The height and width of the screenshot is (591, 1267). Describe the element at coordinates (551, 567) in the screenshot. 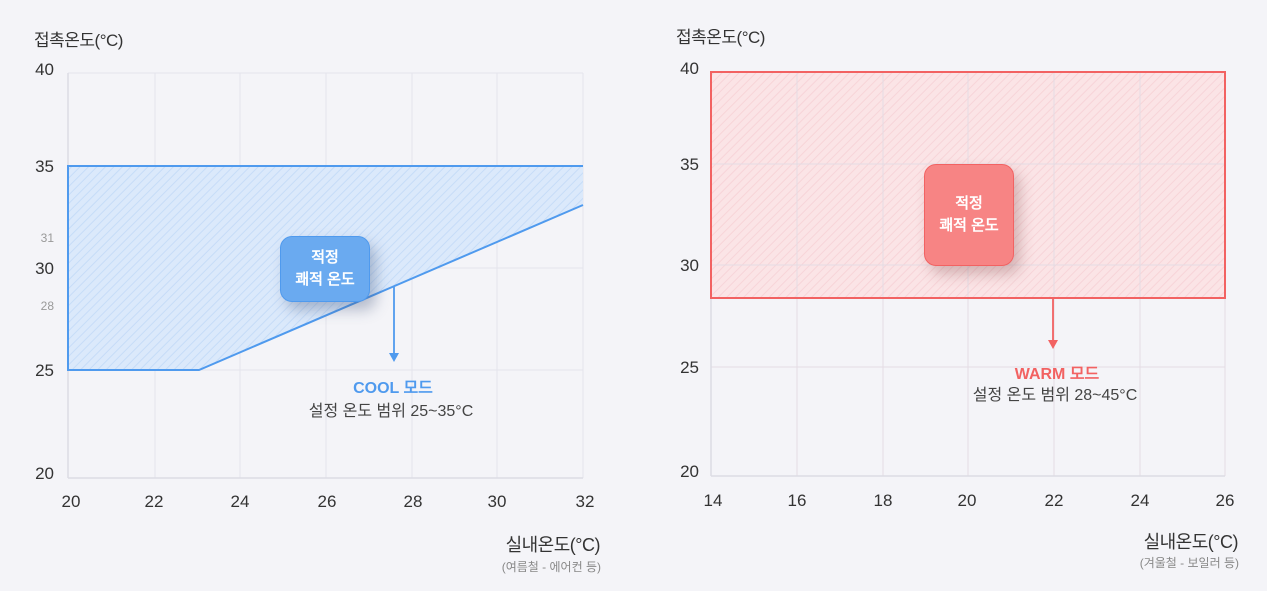

I see `x-axis-subtitle: (여름철 - 에어컨 등)` at that location.